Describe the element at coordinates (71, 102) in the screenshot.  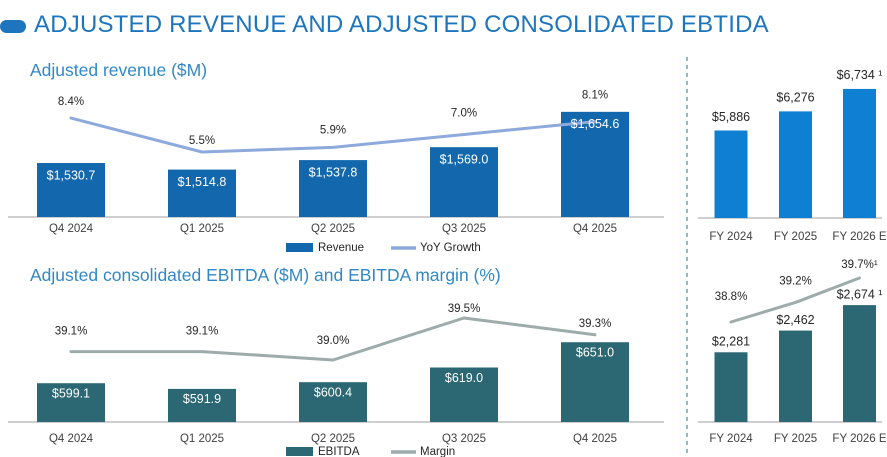
I see `line-value-label: 8.4%` at that location.